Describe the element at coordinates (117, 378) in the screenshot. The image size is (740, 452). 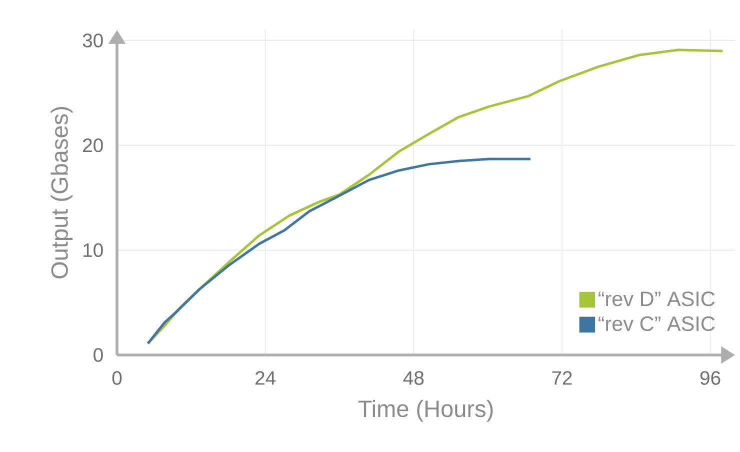
I see `x-tick-label: 0` at that location.